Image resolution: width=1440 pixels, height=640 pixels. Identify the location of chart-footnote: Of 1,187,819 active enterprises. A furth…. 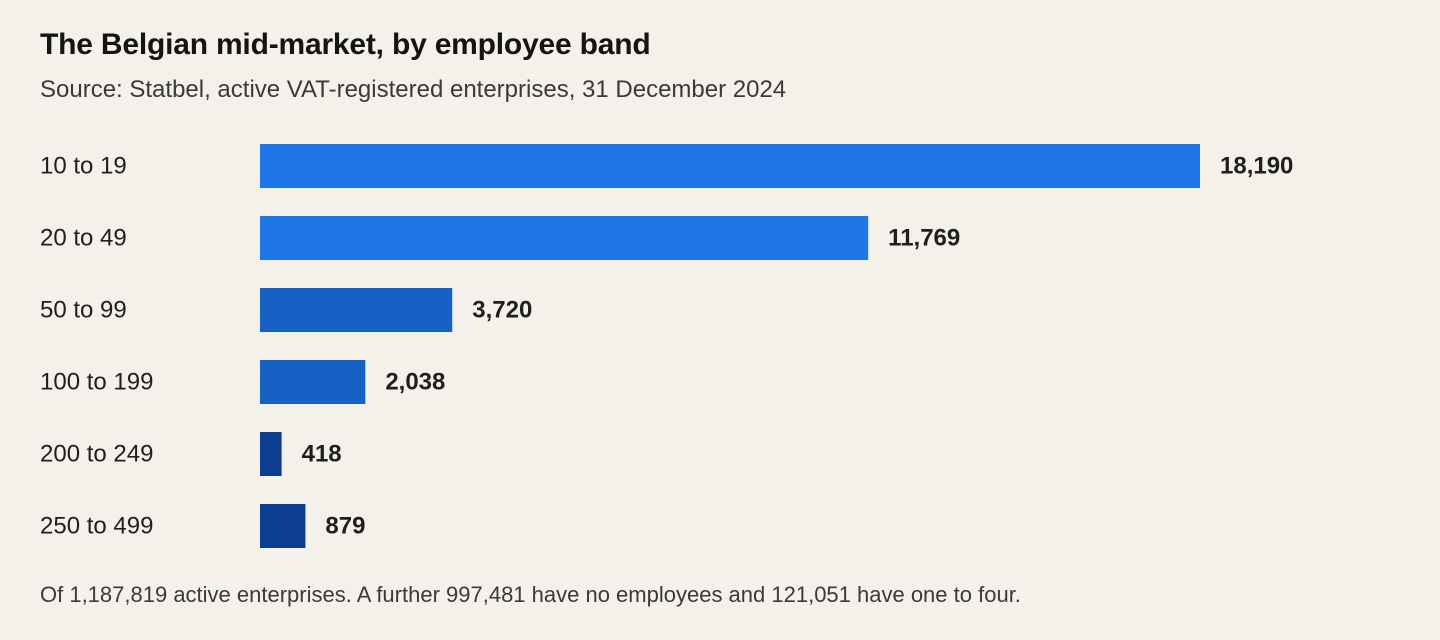
(530, 594).